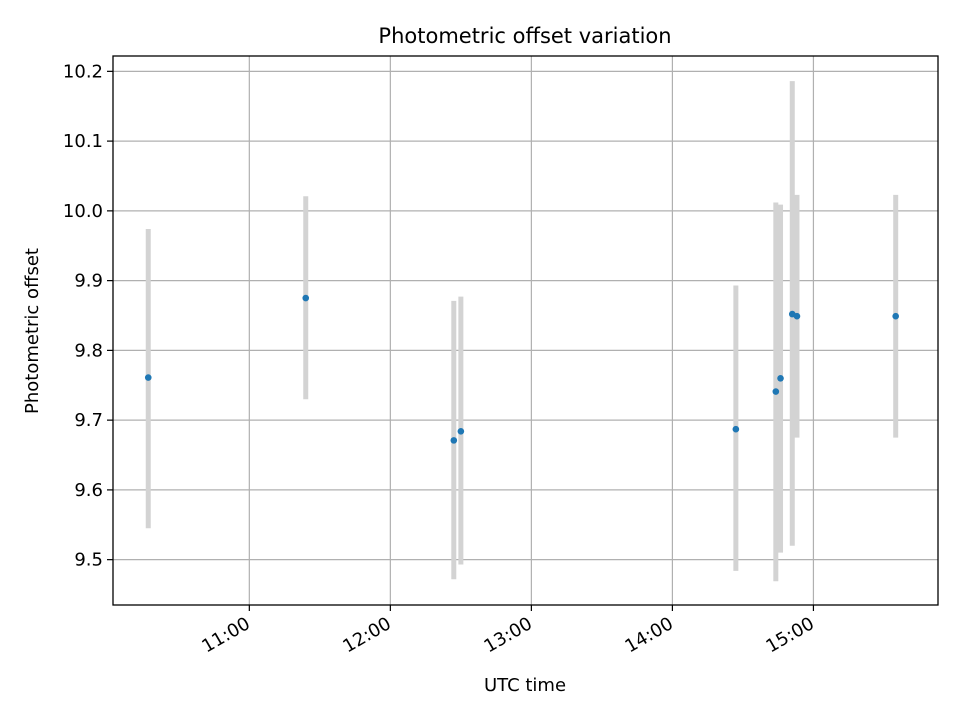 Image resolution: width=960 pixels, height=720 pixels. What do you see at coordinates (88, 560) in the screenshot?
I see `y-tick-label: 9.5` at bounding box center [88, 560].